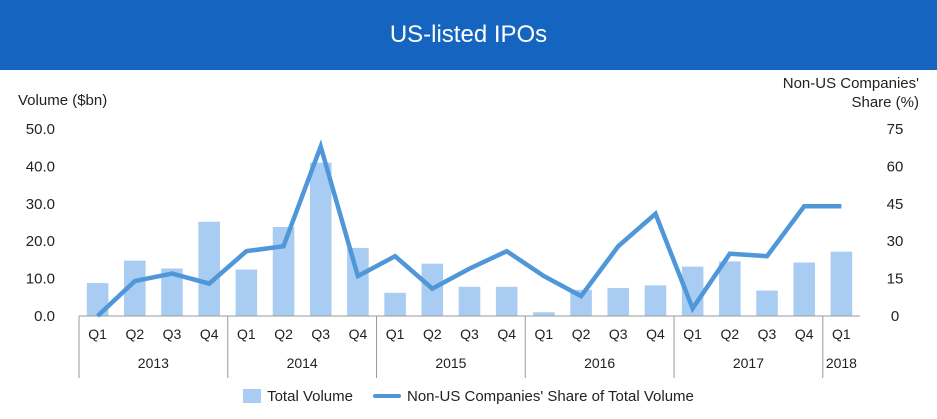 The height and width of the screenshot is (419, 937). Describe the element at coordinates (550, 396) in the screenshot. I see `legend-label-share: Non-US Companies' Share of Total Volume` at that location.